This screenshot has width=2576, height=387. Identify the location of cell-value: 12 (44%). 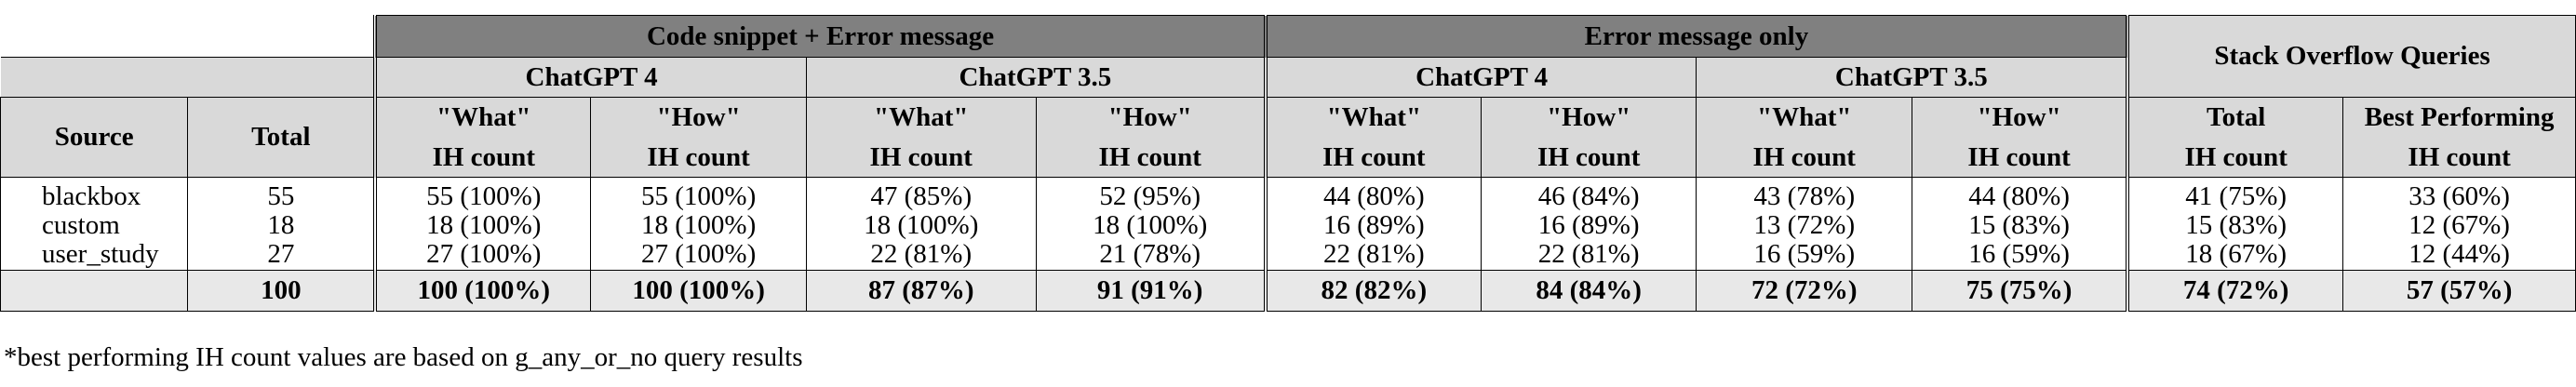
(2459, 255).